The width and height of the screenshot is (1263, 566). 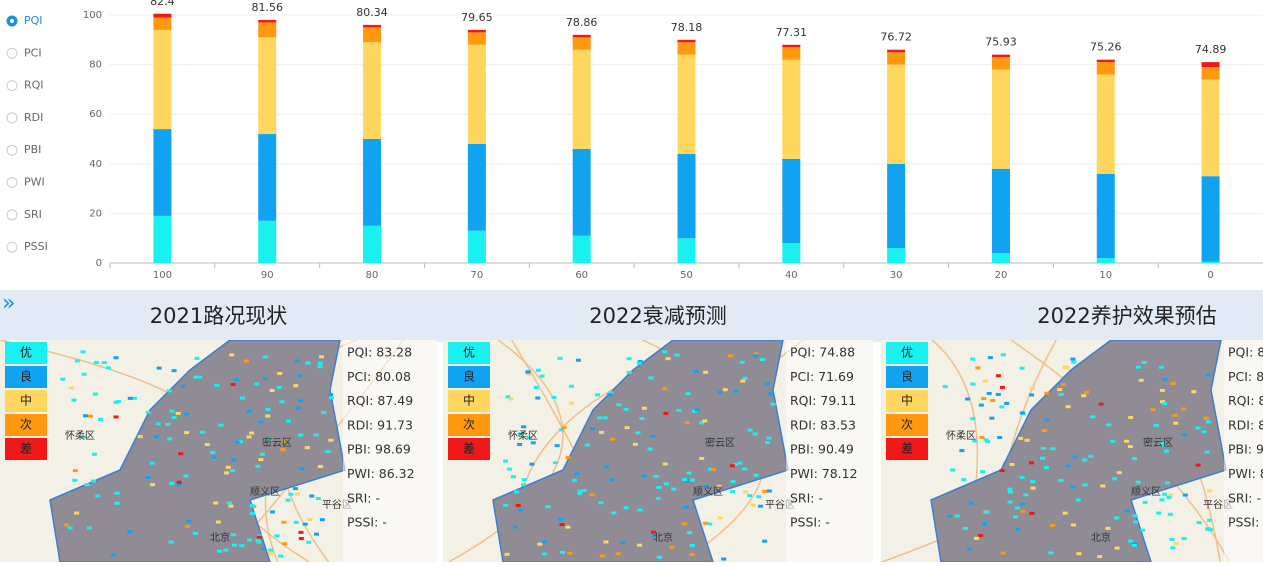 What do you see at coordinates (34, 85) in the screenshot?
I see `radio-label: RQI` at bounding box center [34, 85].